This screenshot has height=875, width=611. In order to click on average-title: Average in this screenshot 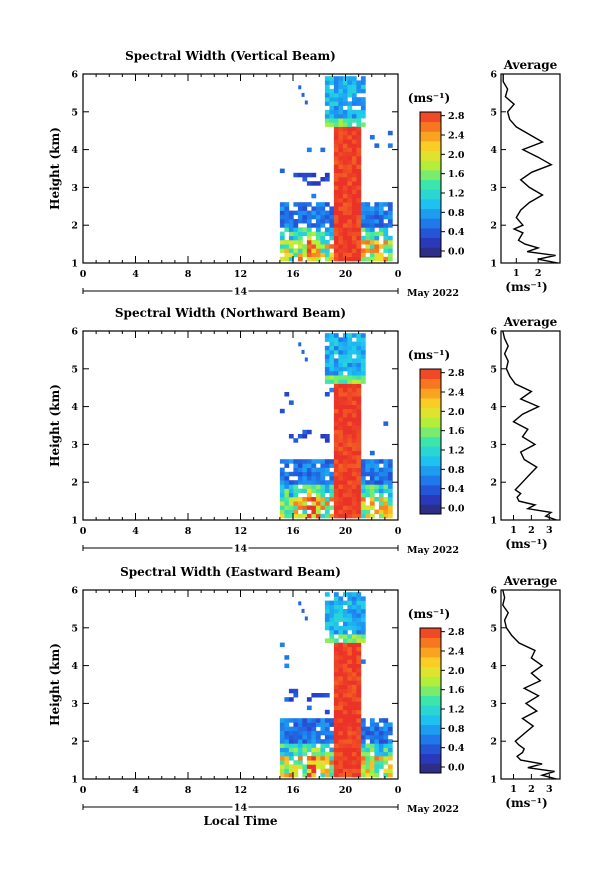, I will do `click(530, 65)`.